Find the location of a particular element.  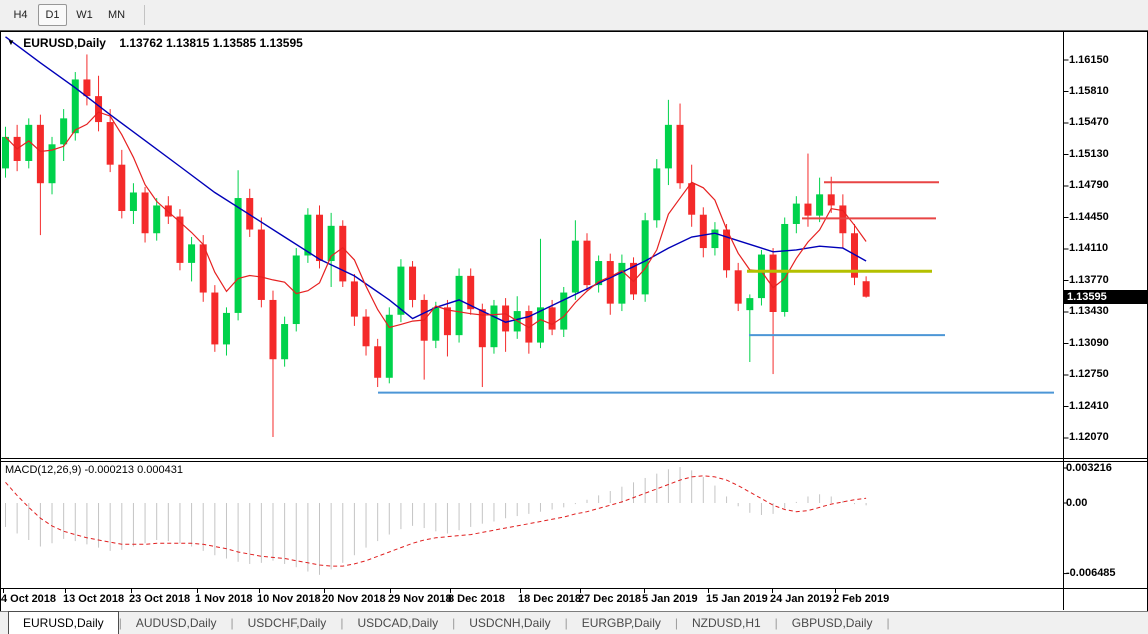

chart-tab-gbpusd: GBPUSD,Daily is located at coordinates (832, 623).